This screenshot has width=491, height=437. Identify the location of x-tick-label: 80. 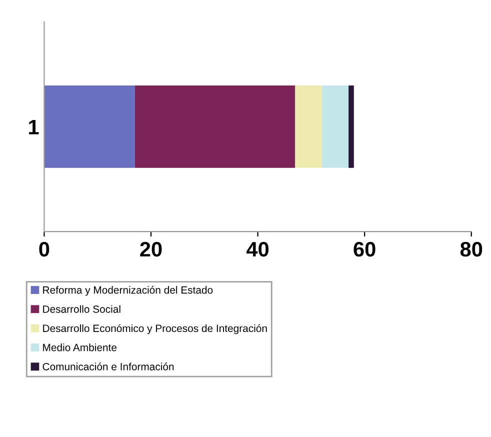
(471, 249).